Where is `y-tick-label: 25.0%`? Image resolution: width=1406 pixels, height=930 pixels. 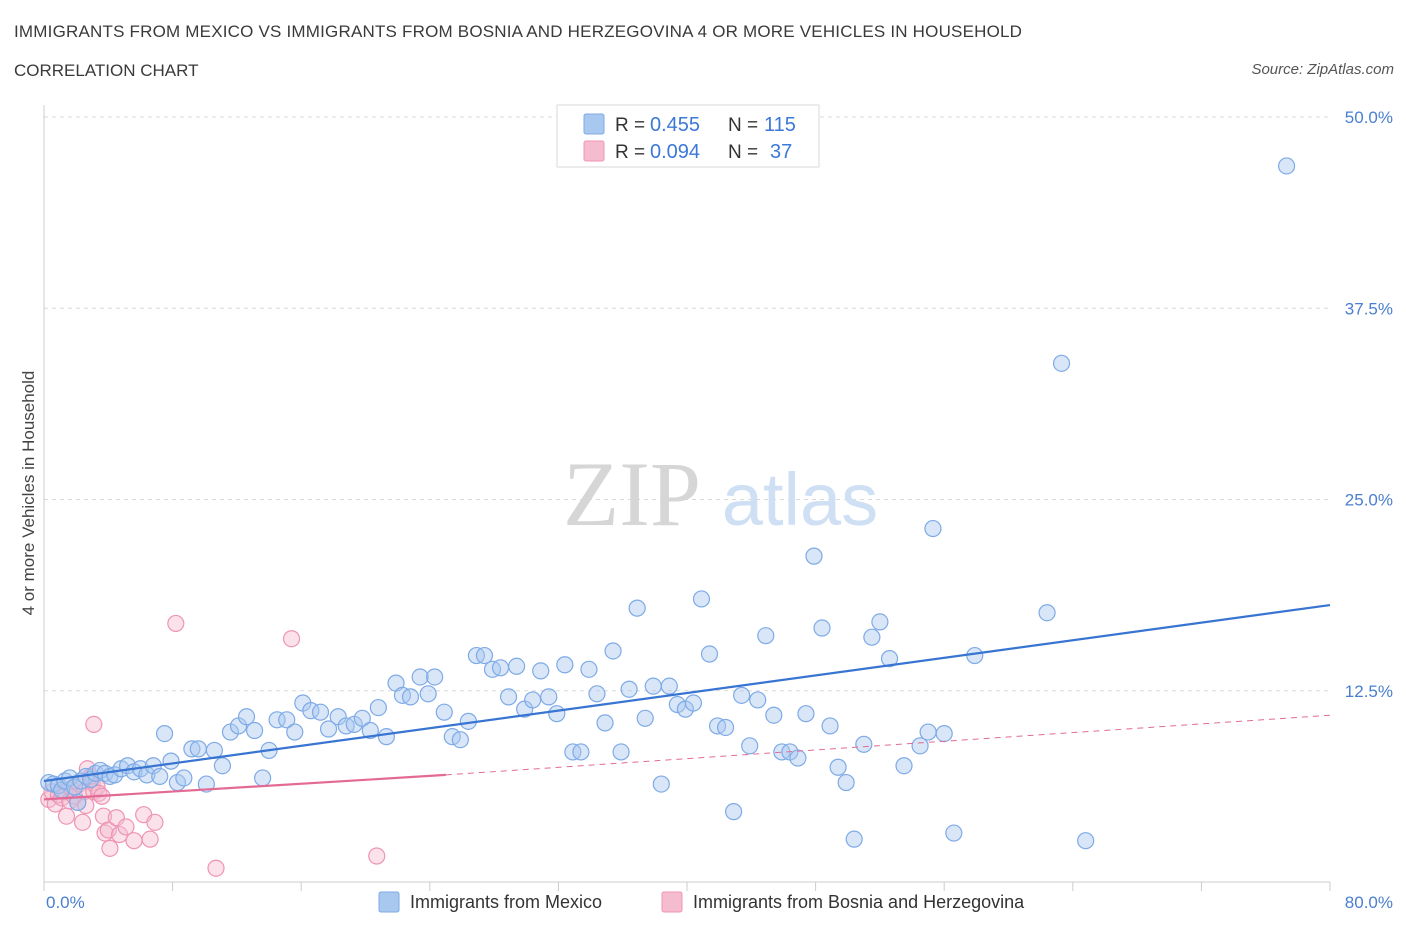 y-tick-label: 25.0% is located at coordinates (1369, 500).